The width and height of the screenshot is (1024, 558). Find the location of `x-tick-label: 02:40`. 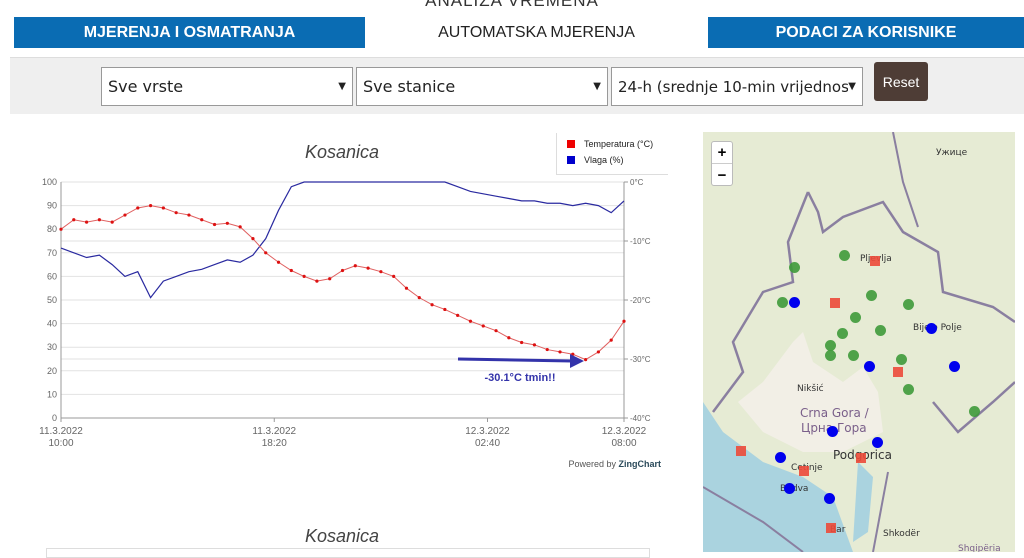

x-tick-label: 02:40 is located at coordinates (487, 443).